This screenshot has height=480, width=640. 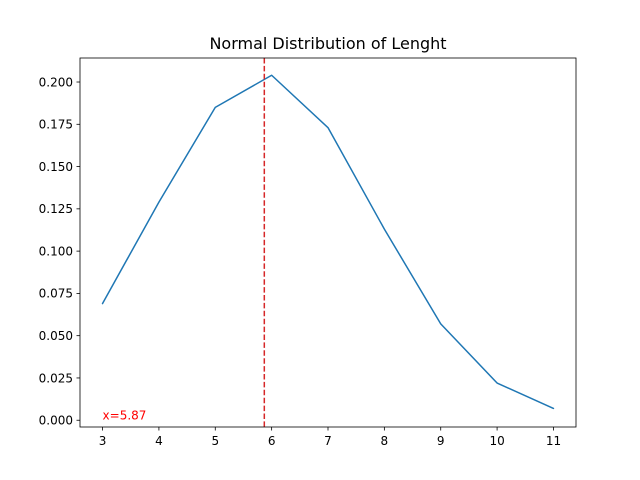 What do you see at coordinates (56, 251) in the screenshot?
I see `y-tick-label: 0.100` at bounding box center [56, 251].